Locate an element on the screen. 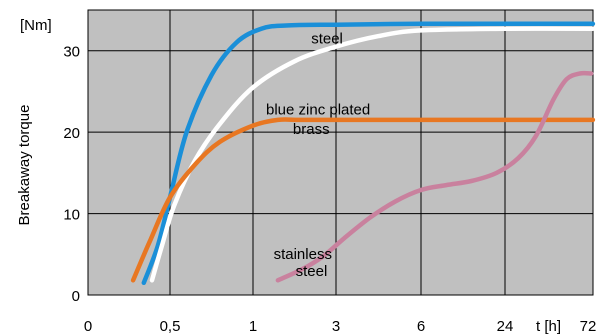 This screenshot has width=604, height=336. y-axis-label: Breakaway torque is located at coordinates (24, 165).